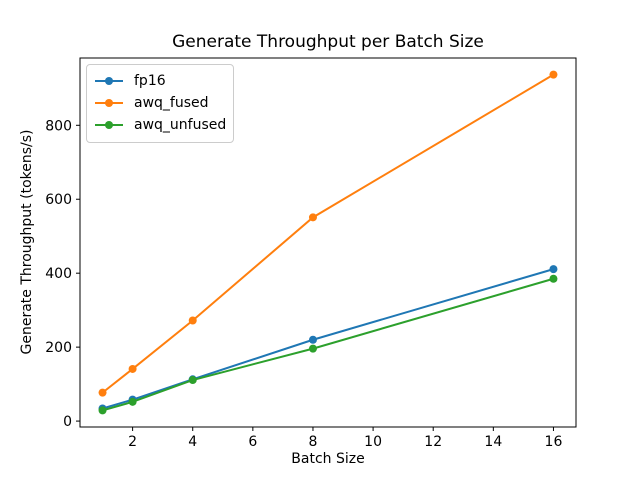  I want to click on y-tick-label: 400, so click(58, 274).